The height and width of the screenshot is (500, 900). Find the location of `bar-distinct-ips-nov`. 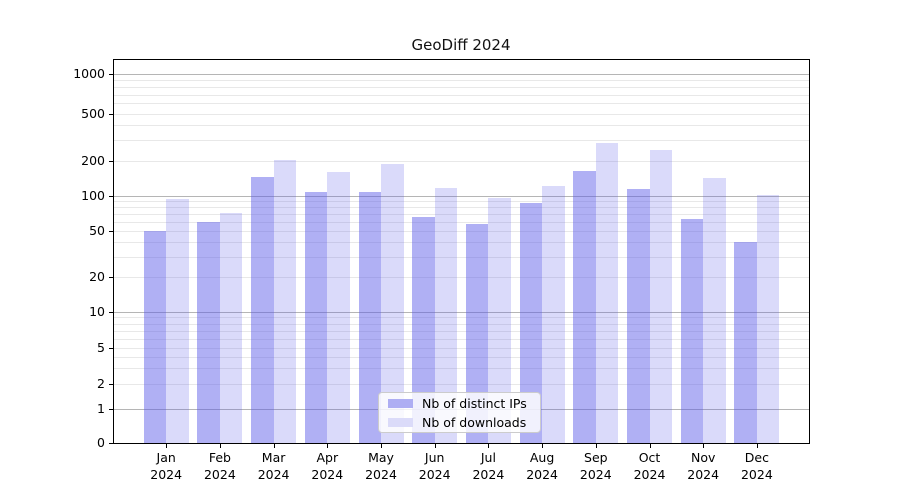

bar-distinct-ips-nov is located at coordinates (692, 330).